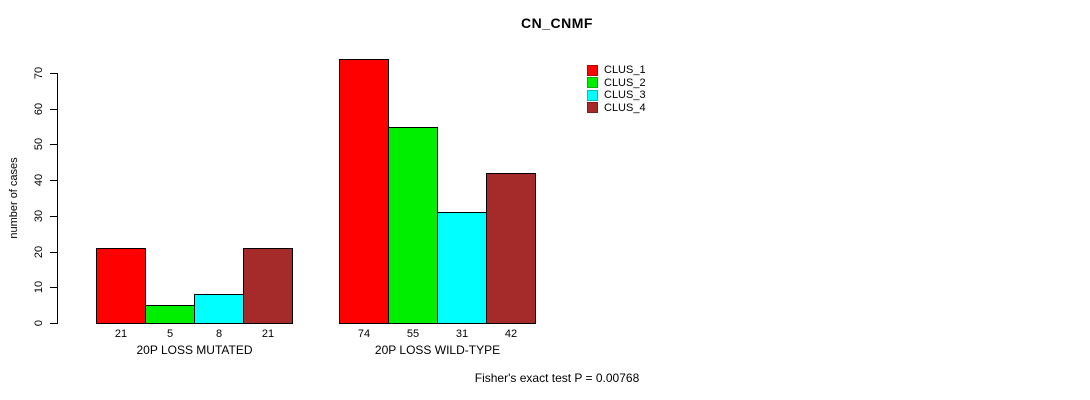 The height and width of the screenshot is (400, 1090). What do you see at coordinates (364, 191) in the screenshot?
I see `bar-clus_1-group2` at bounding box center [364, 191].